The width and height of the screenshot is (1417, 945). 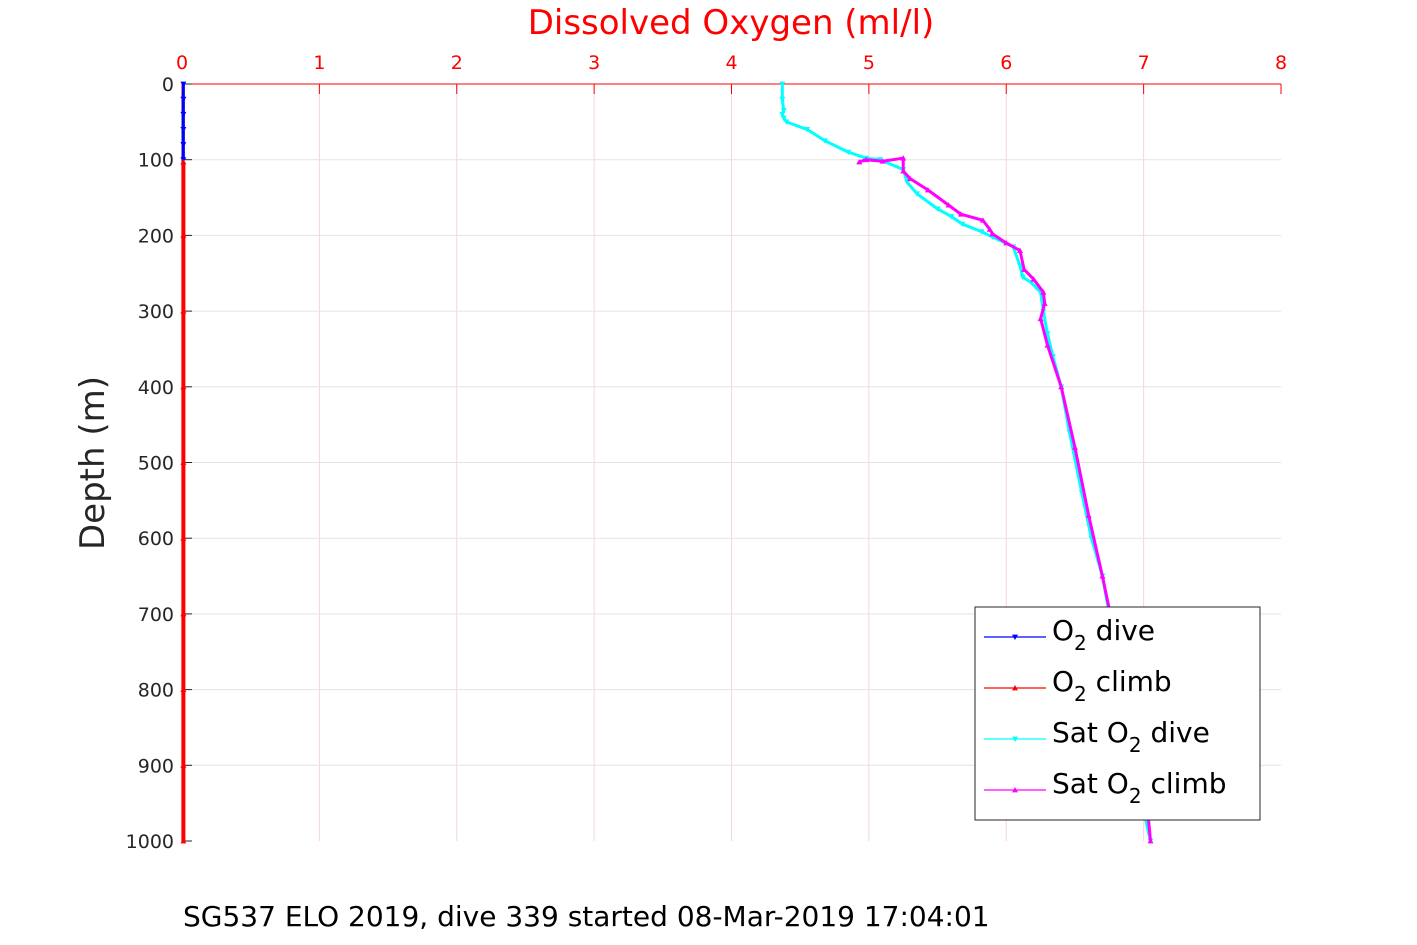 What do you see at coordinates (1103, 634) in the screenshot?
I see `legend-label: O2 dive` at bounding box center [1103, 634].